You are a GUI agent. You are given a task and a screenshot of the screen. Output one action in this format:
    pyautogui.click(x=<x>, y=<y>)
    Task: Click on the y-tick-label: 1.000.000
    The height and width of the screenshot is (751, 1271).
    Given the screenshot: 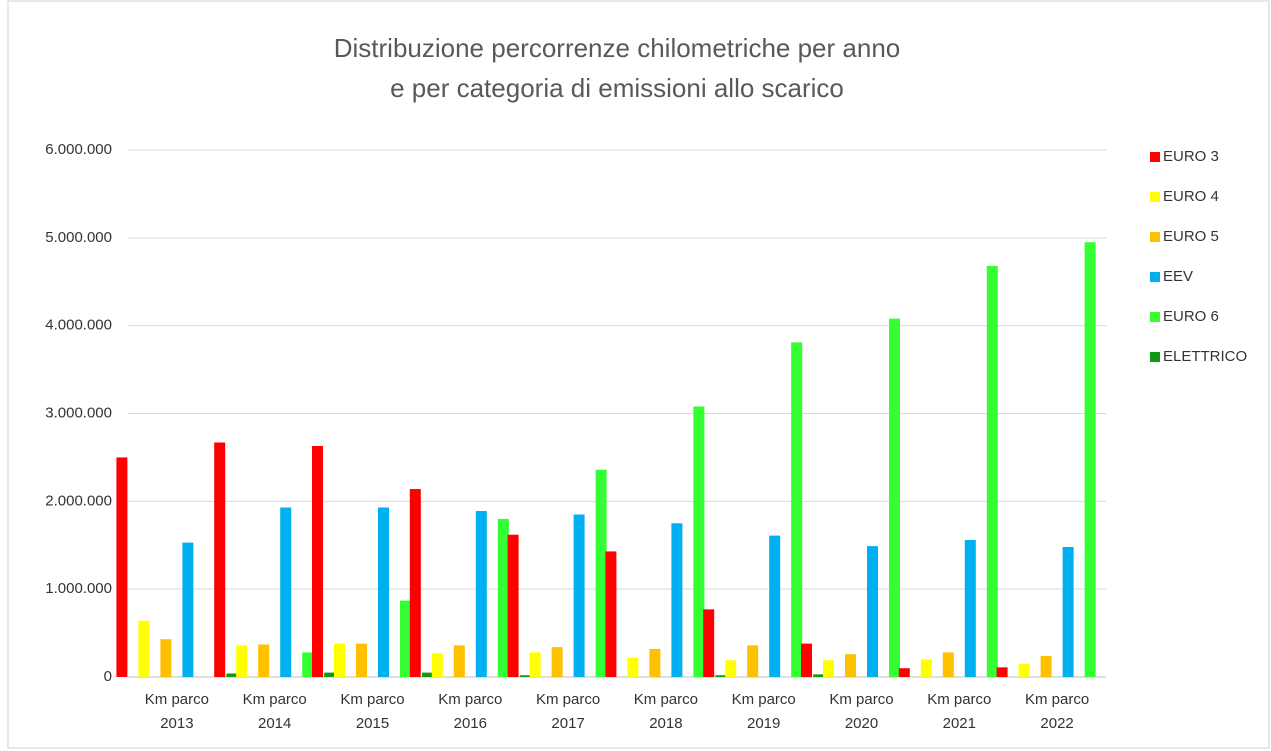 What is the action you would take?
    pyautogui.click(x=78, y=588)
    